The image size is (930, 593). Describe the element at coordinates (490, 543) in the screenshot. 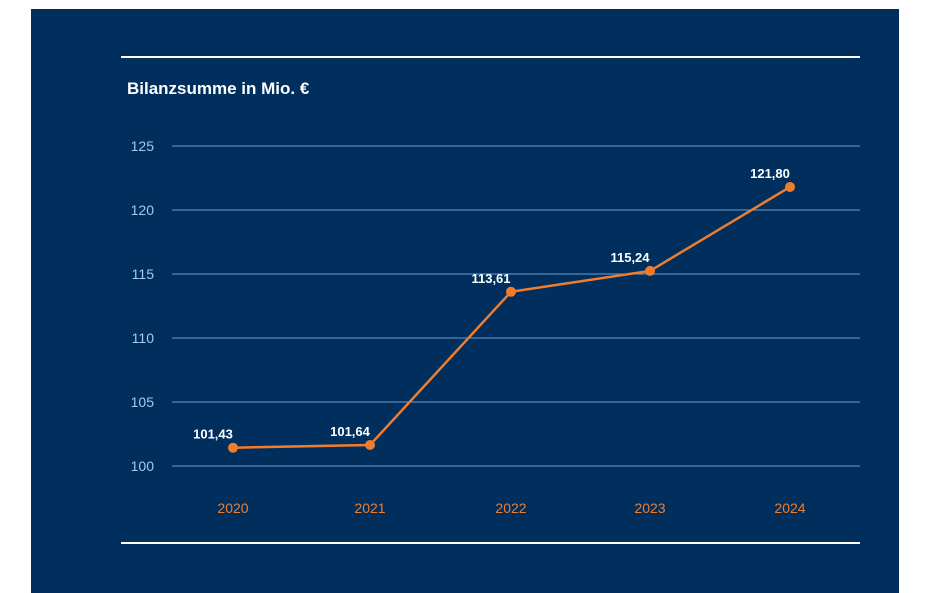

I see `bottom-rule` at that location.